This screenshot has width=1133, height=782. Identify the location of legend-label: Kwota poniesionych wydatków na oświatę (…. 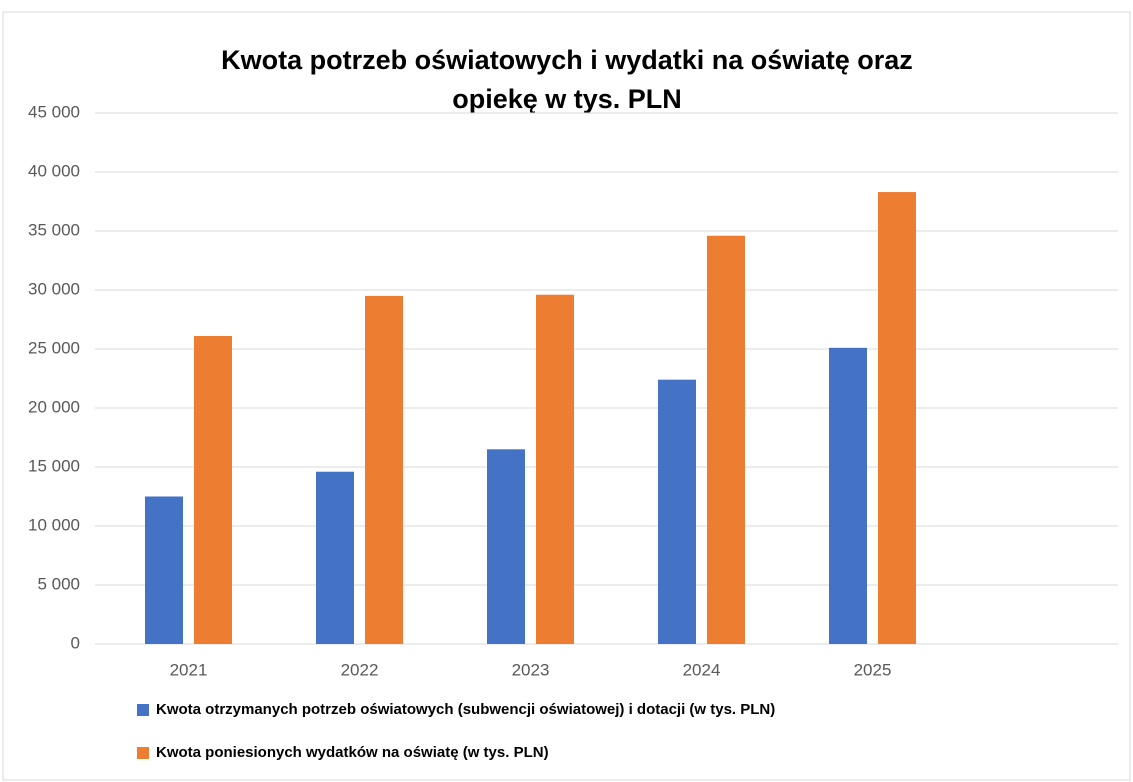
(352, 752).